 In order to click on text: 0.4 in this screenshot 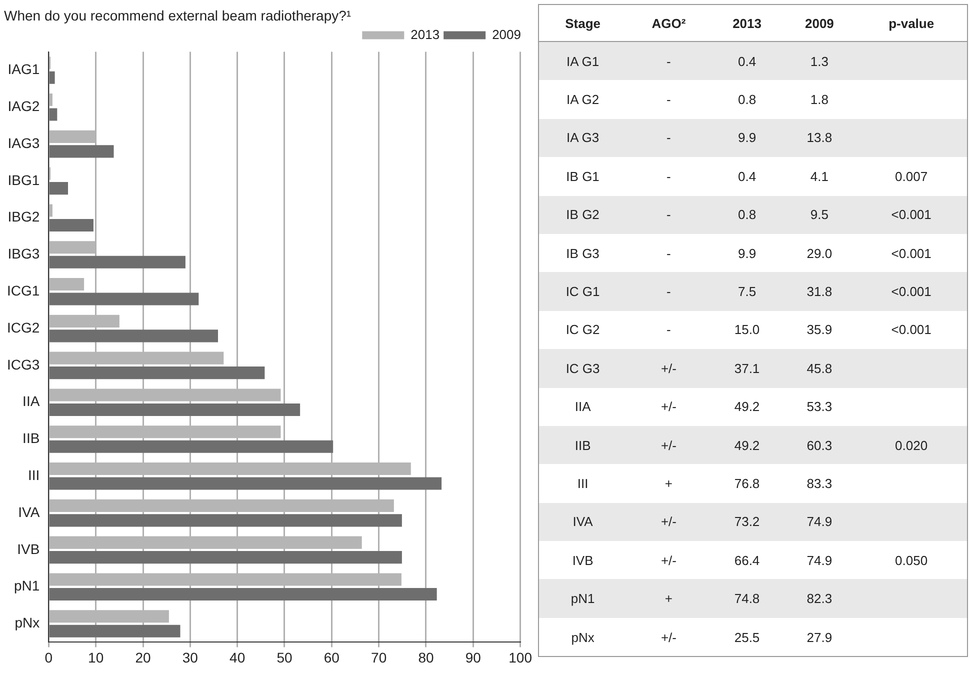, I will do `click(747, 176)`.